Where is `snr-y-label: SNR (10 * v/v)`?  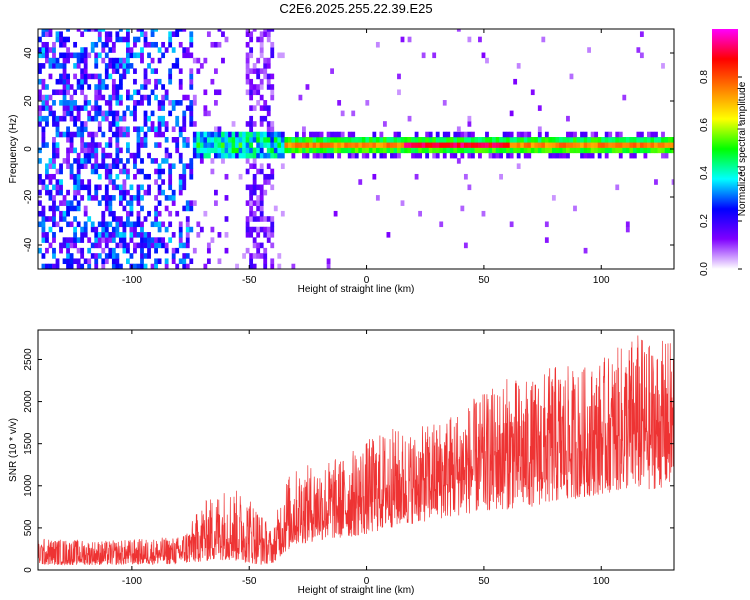 snr-y-label: SNR (10 * v/v) is located at coordinates (13, 450).